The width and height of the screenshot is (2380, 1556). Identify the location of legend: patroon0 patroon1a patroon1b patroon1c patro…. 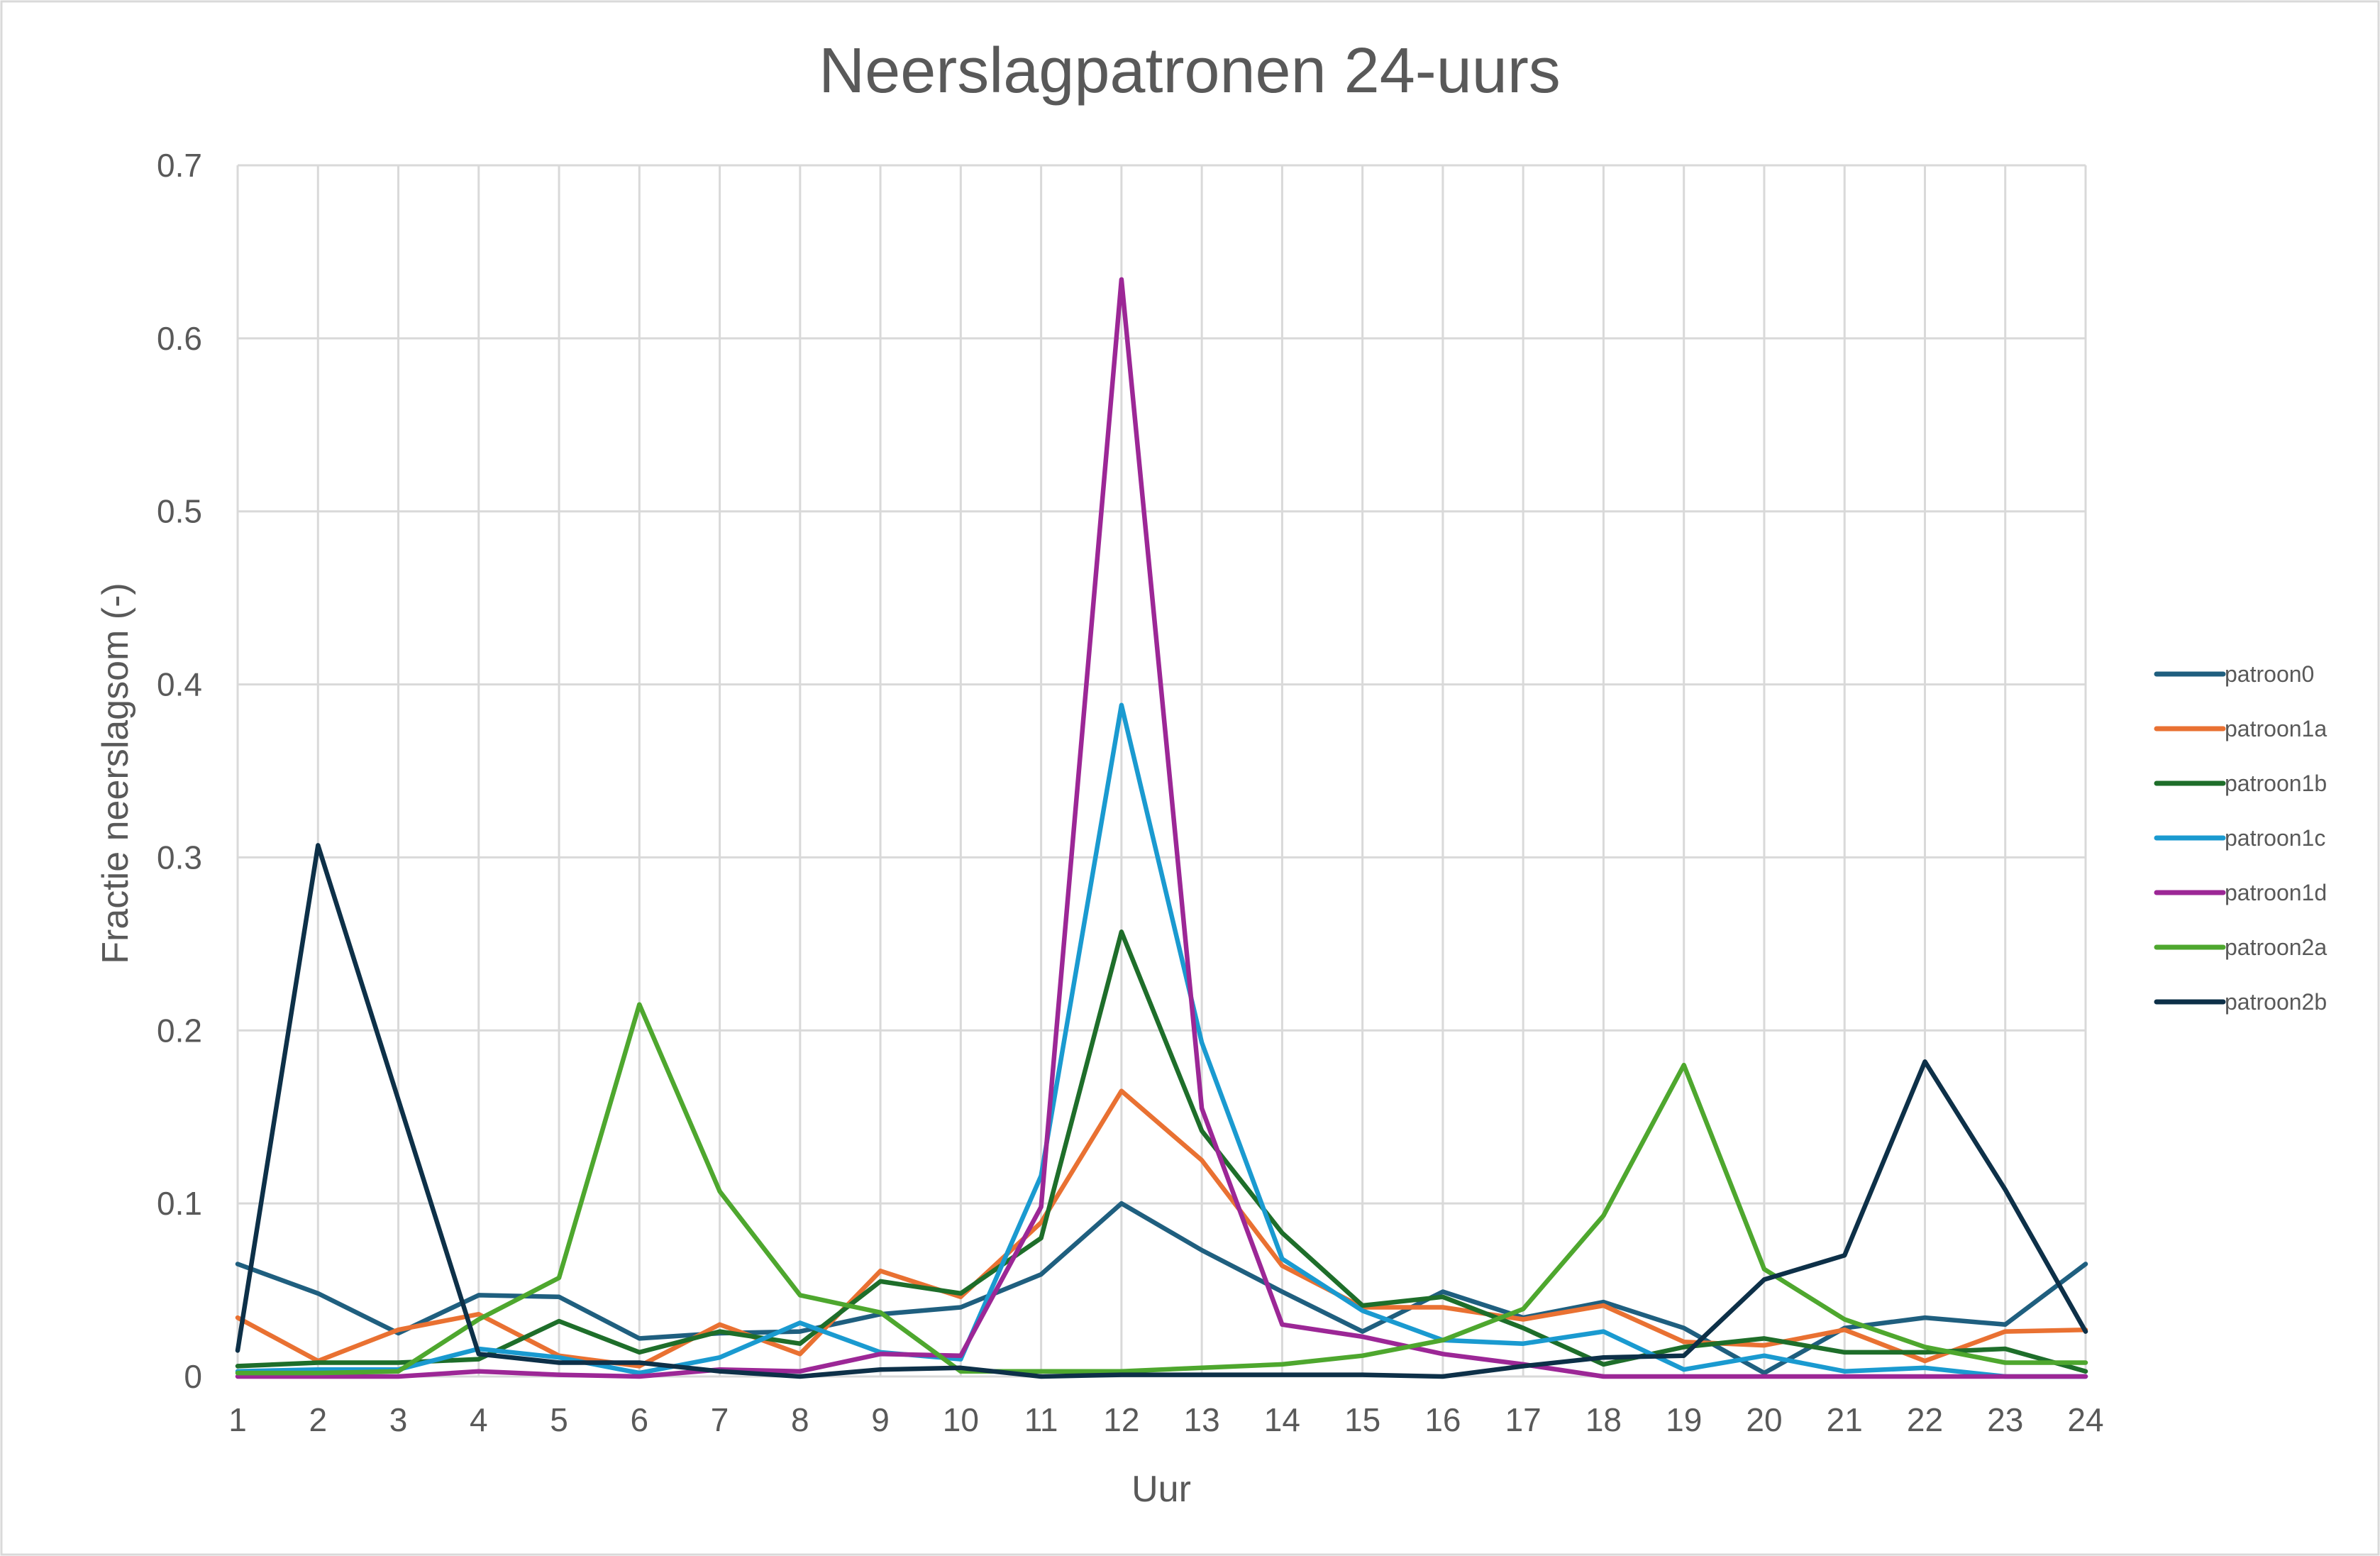
(2241, 838).